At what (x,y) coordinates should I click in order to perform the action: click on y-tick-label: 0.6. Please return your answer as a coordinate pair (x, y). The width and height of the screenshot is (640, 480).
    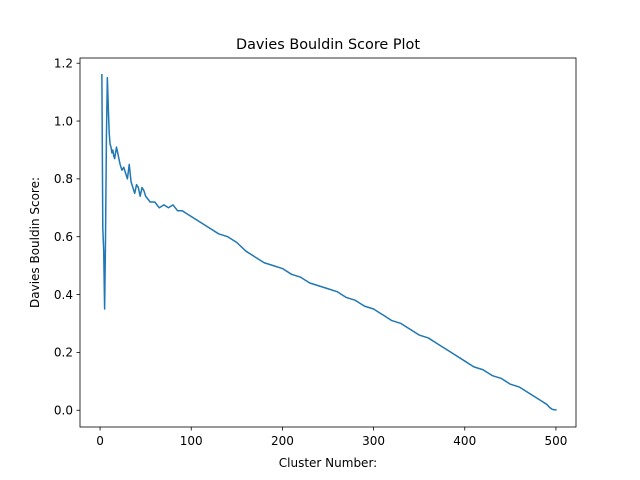
    Looking at the image, I should click on (63, 237).